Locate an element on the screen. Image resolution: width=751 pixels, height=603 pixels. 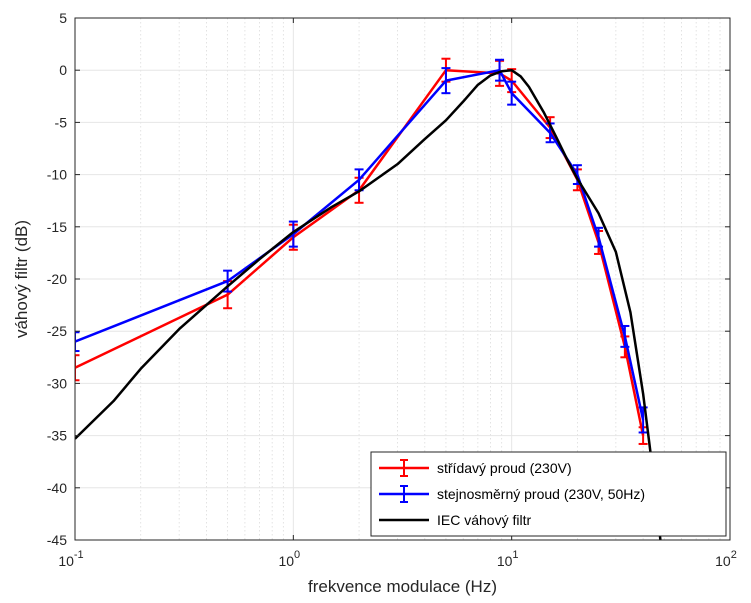
x-tick-exponent: 1 is located at coordinates (515, 555).